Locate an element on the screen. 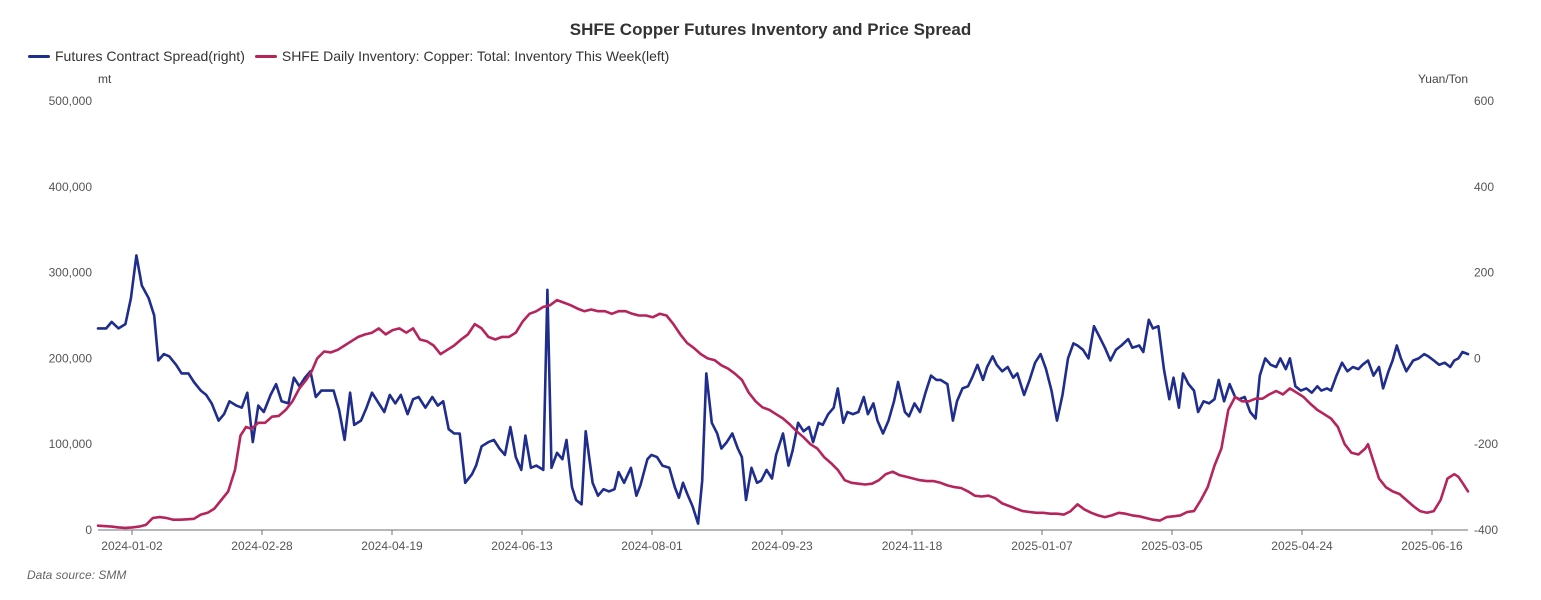 This screenshot has height=600, width=1541. x-axis-tick-label: 2024-09-23 is located at coordinates (782, 546).